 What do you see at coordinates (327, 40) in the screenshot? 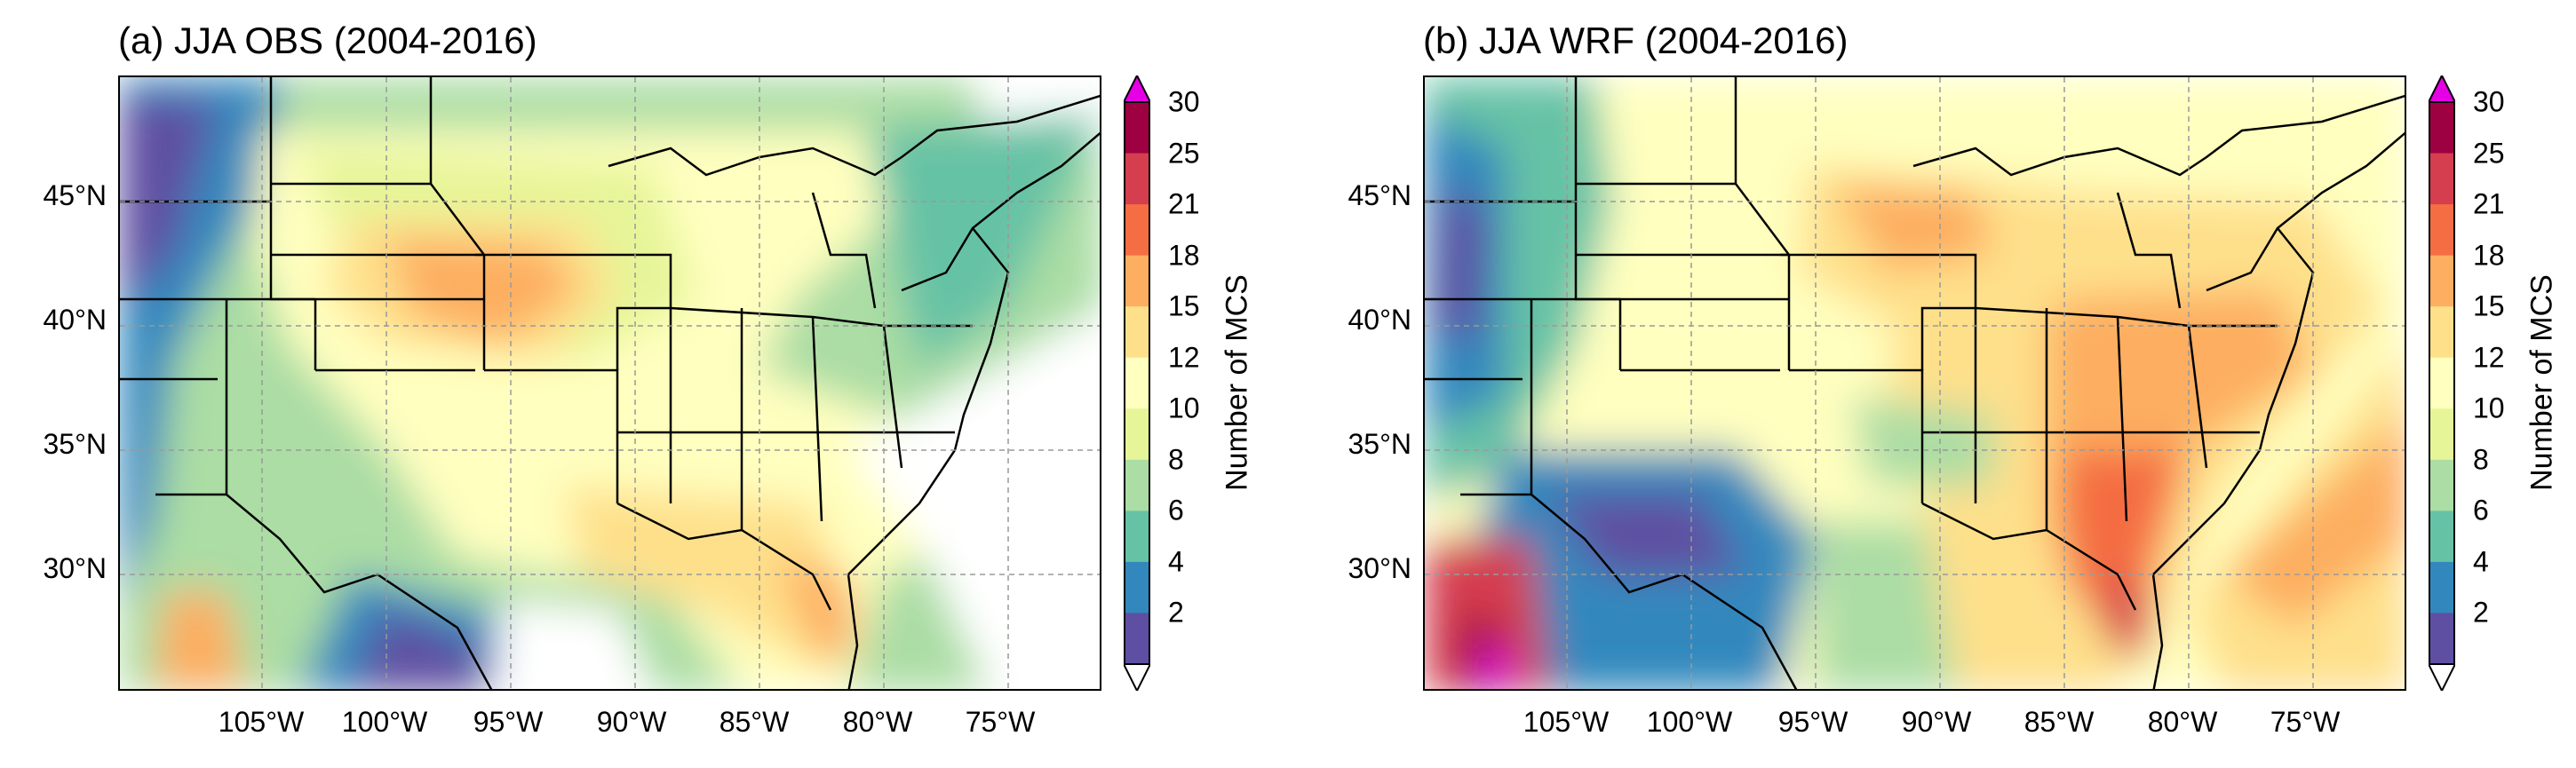
I see `panel-title: (a) JJA OBS (2004-2016)` at bounding box center [327, 40].